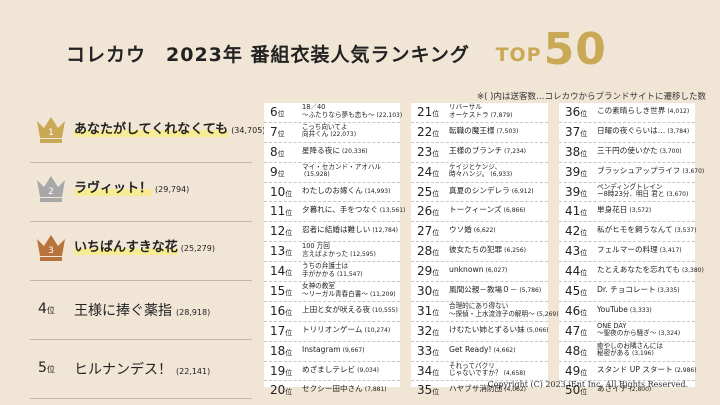 The height and width of the screenshot is (405, 720). Describe the element at coordinates (487, 211) in the screenshot. I see `program-name: トークィーンズ (6,866)` at that location.